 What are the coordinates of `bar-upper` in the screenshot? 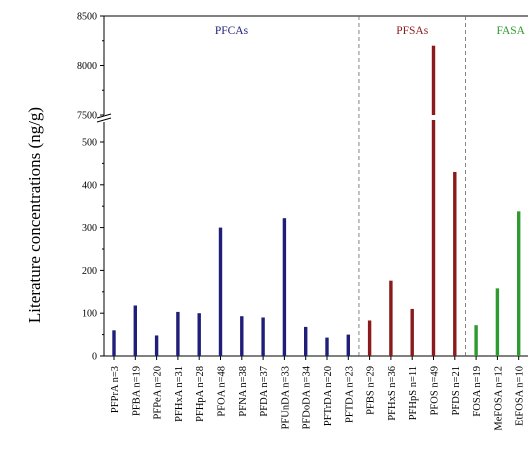 It's located at (433, 80).